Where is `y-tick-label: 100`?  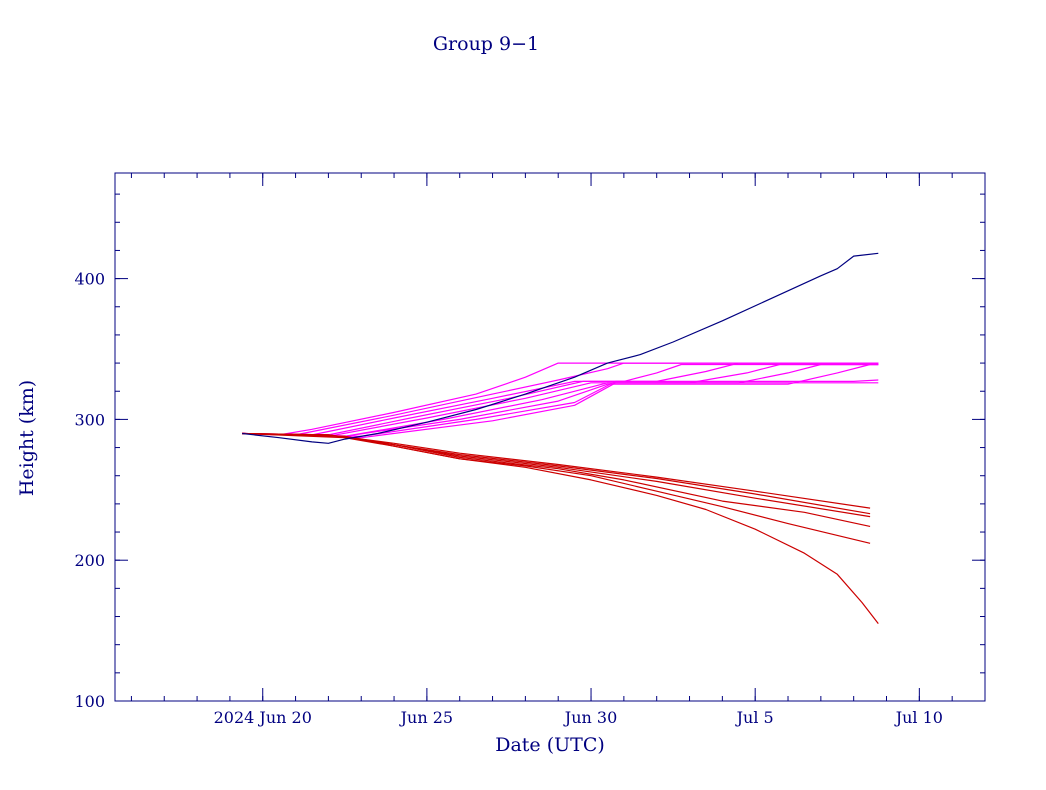 y-tick-label: 100 is located at coordinates (89, 701).